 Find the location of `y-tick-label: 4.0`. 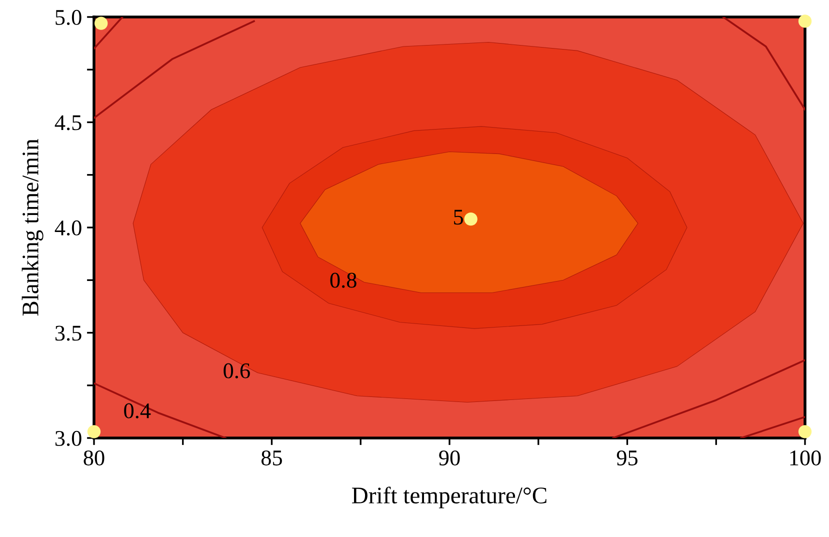

y-tick-label: 4.0 is located at coordinates (68, 228).